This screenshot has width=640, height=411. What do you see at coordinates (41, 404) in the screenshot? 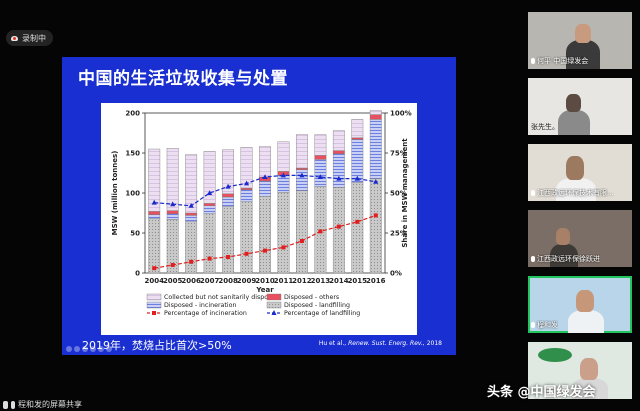
I see `screen-share-indicator: 程和发的屏幕共享` at bounding box center [41, 404].